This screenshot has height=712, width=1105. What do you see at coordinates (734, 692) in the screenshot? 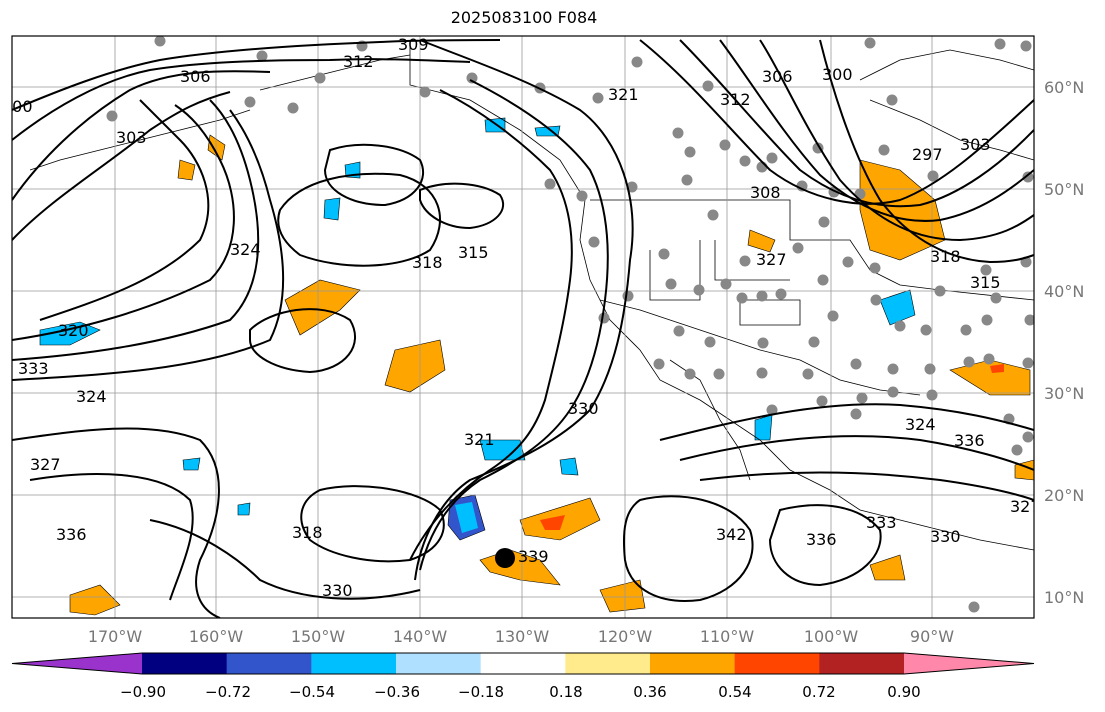
I see `colorbar-tick-label: 0.54` at bounding box center [734, 692].